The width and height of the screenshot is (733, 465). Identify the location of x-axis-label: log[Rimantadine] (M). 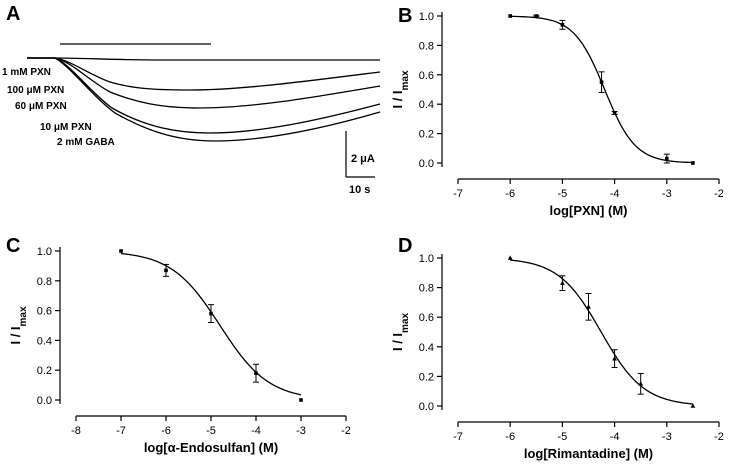
(588, 453).